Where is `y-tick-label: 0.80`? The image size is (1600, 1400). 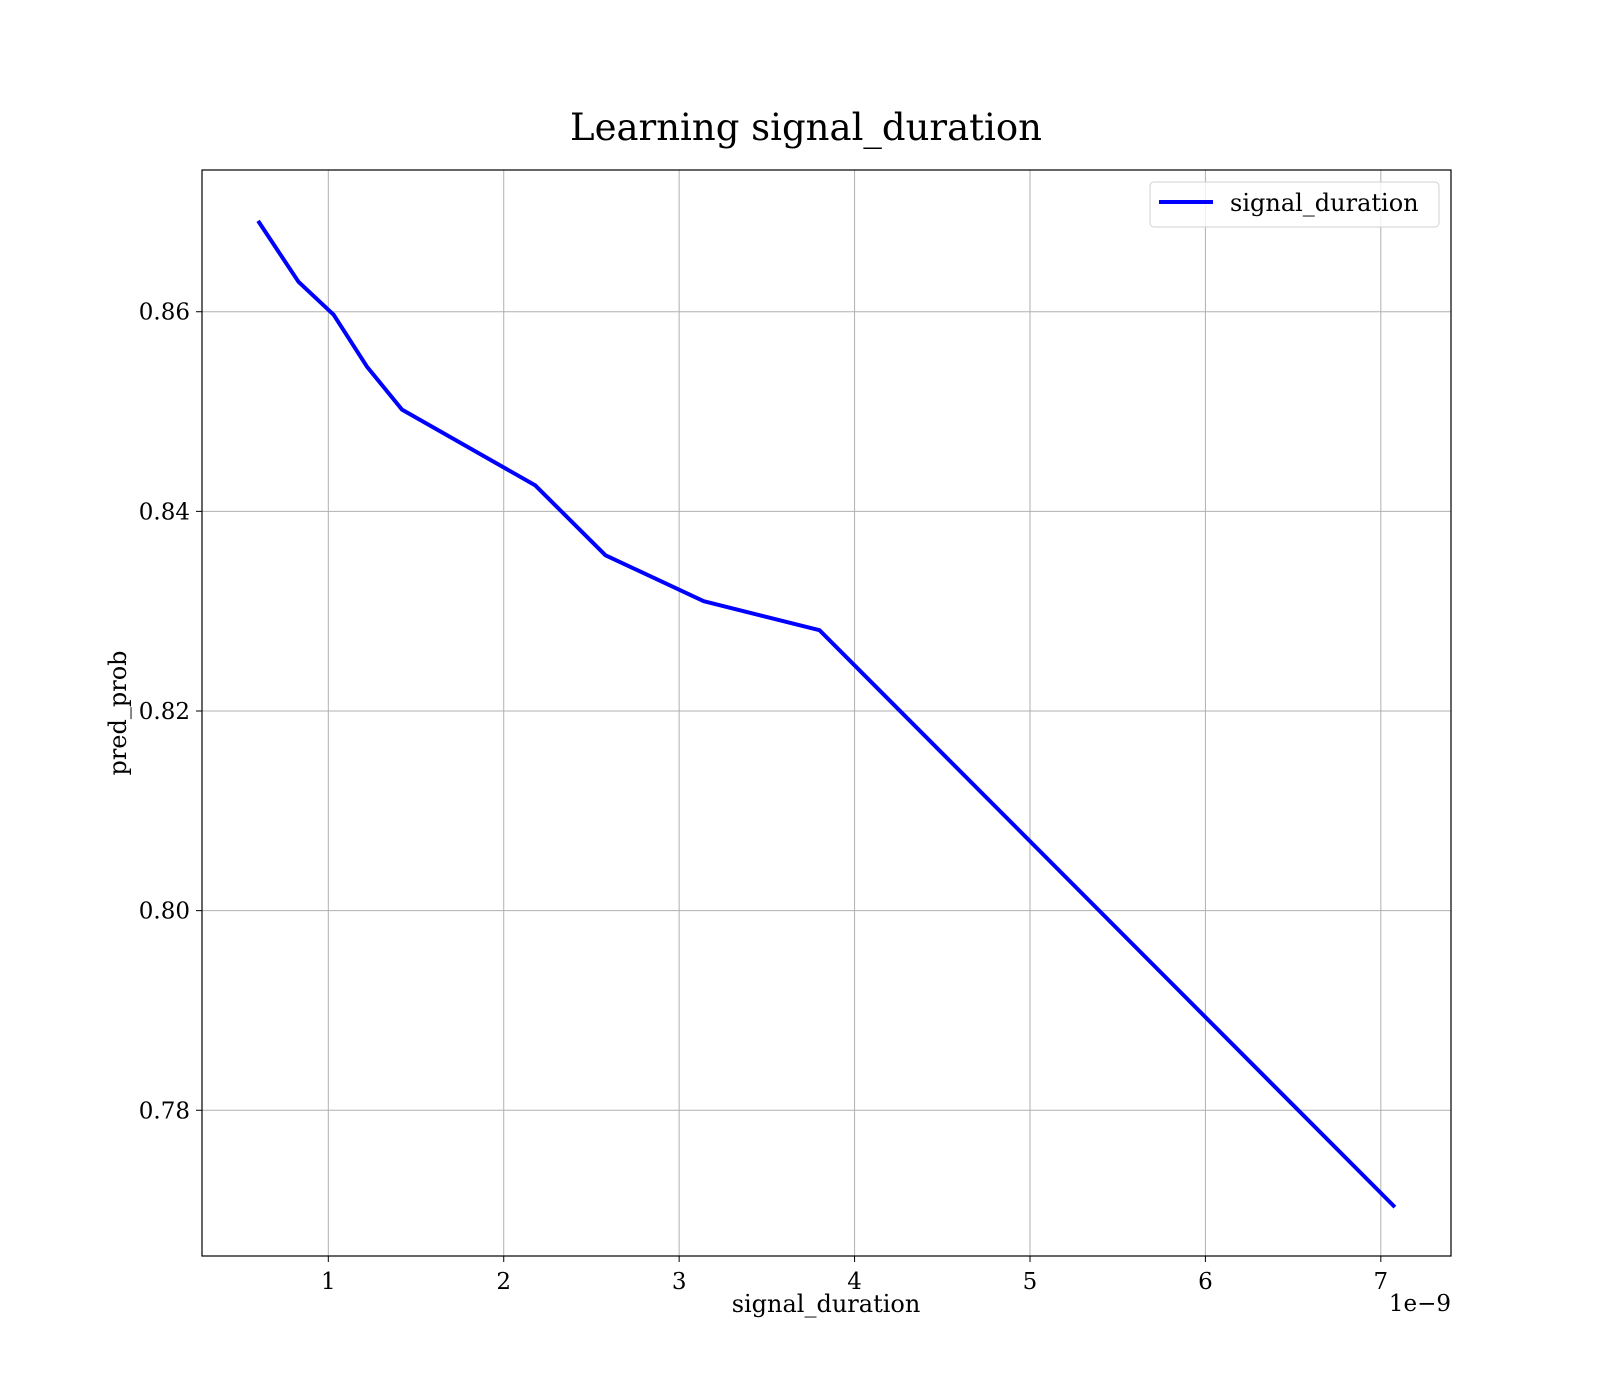
y-tick-label: 0.80 is located at coordinates (164, 912).